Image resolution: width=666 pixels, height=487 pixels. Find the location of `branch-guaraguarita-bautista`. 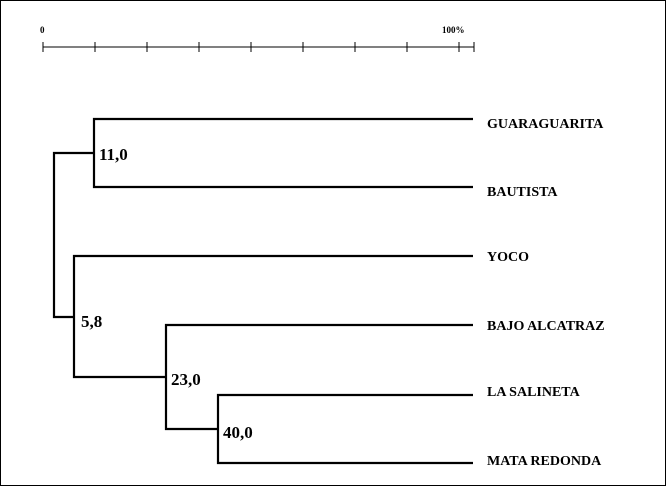

branch-guaraguarita-bautista is located at coordinates (282, 153).